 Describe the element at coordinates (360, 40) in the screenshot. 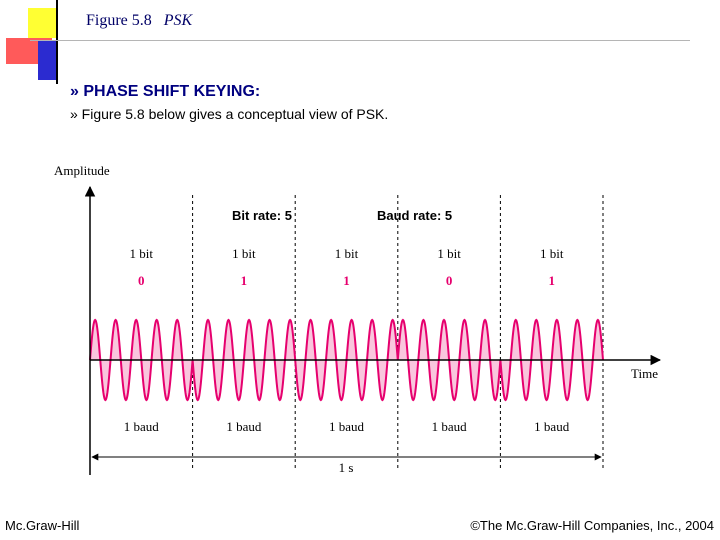

I see `decor-horizontal-line` at that location.